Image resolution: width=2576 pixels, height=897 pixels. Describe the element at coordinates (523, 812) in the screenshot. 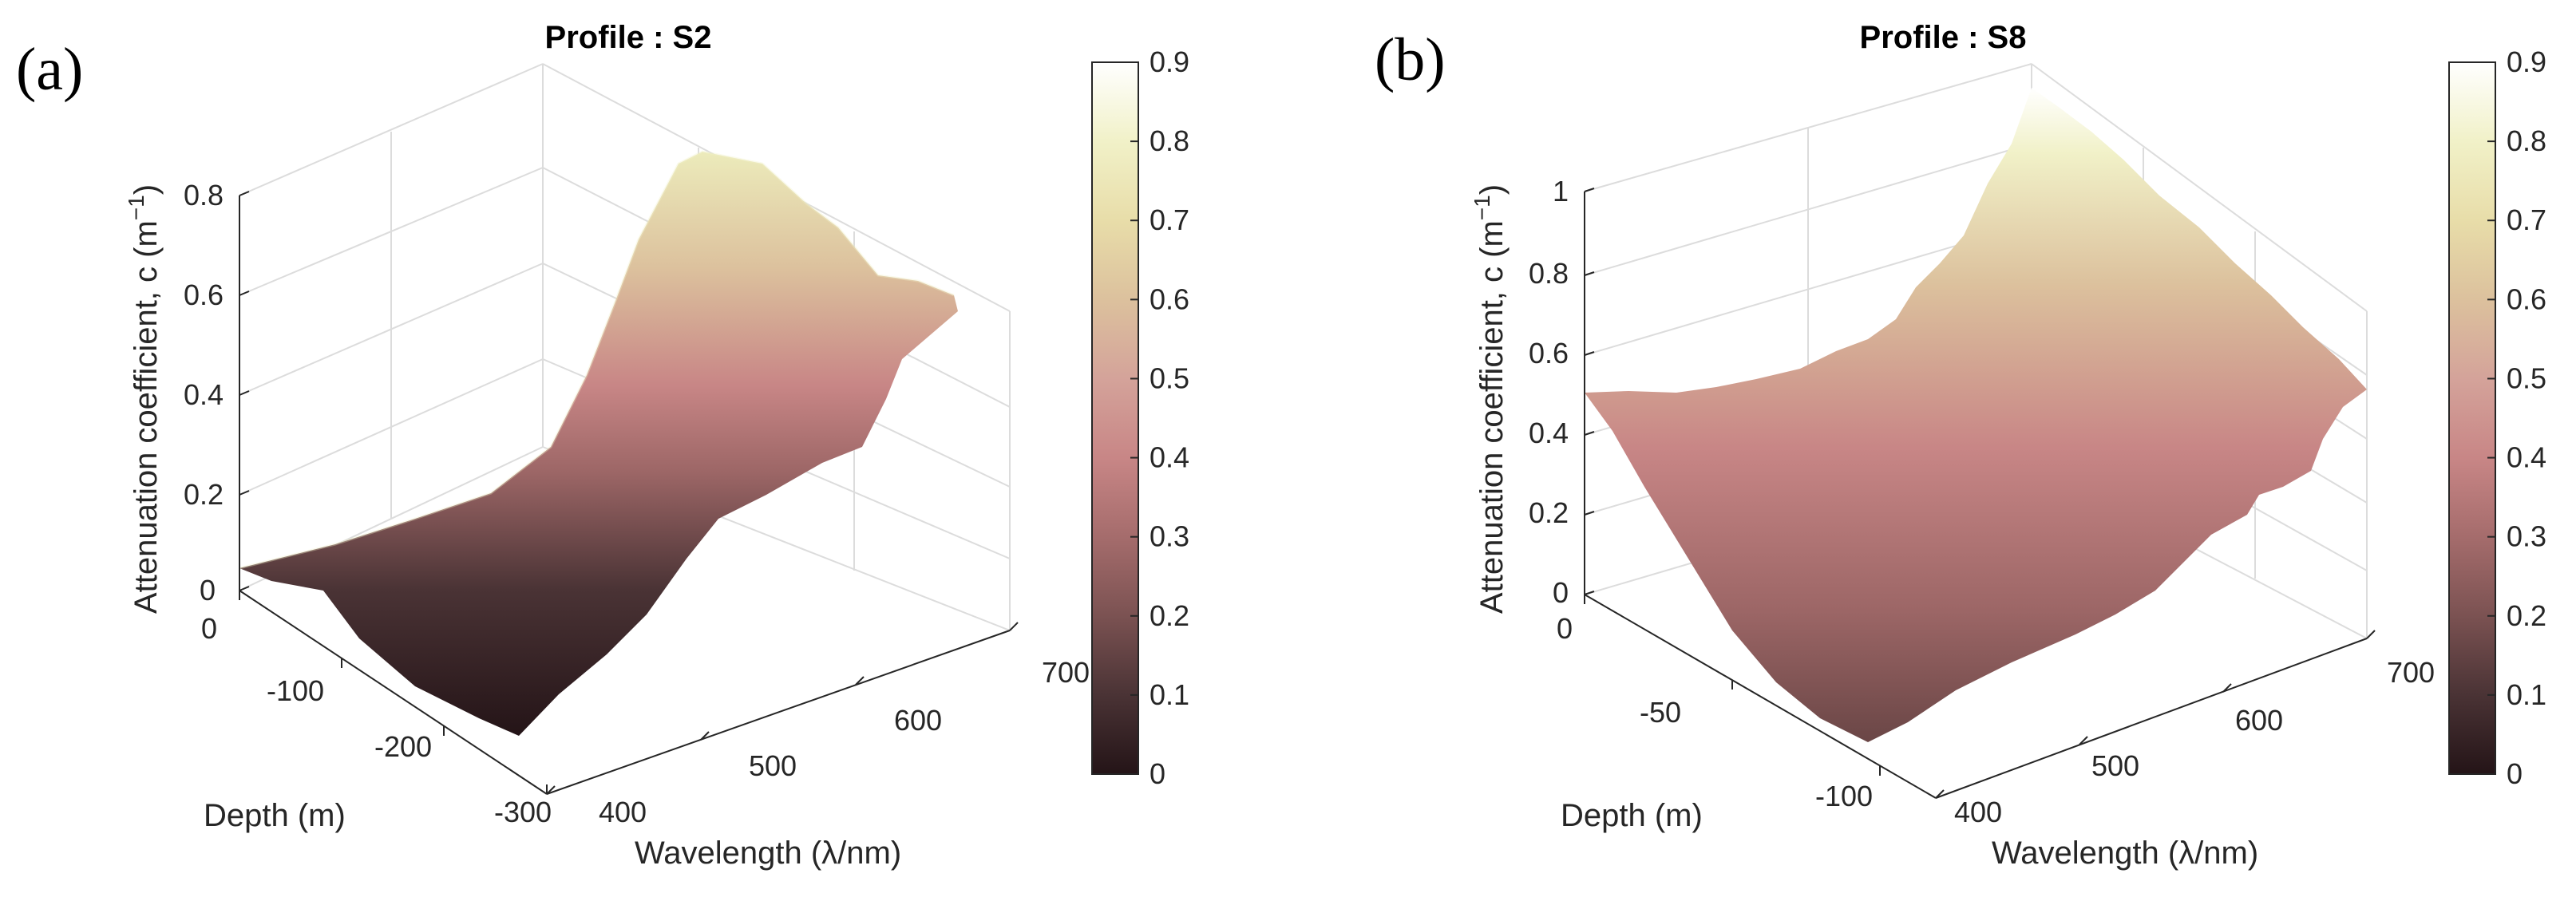

I see `panel-a-y-tick: -300` at that location.